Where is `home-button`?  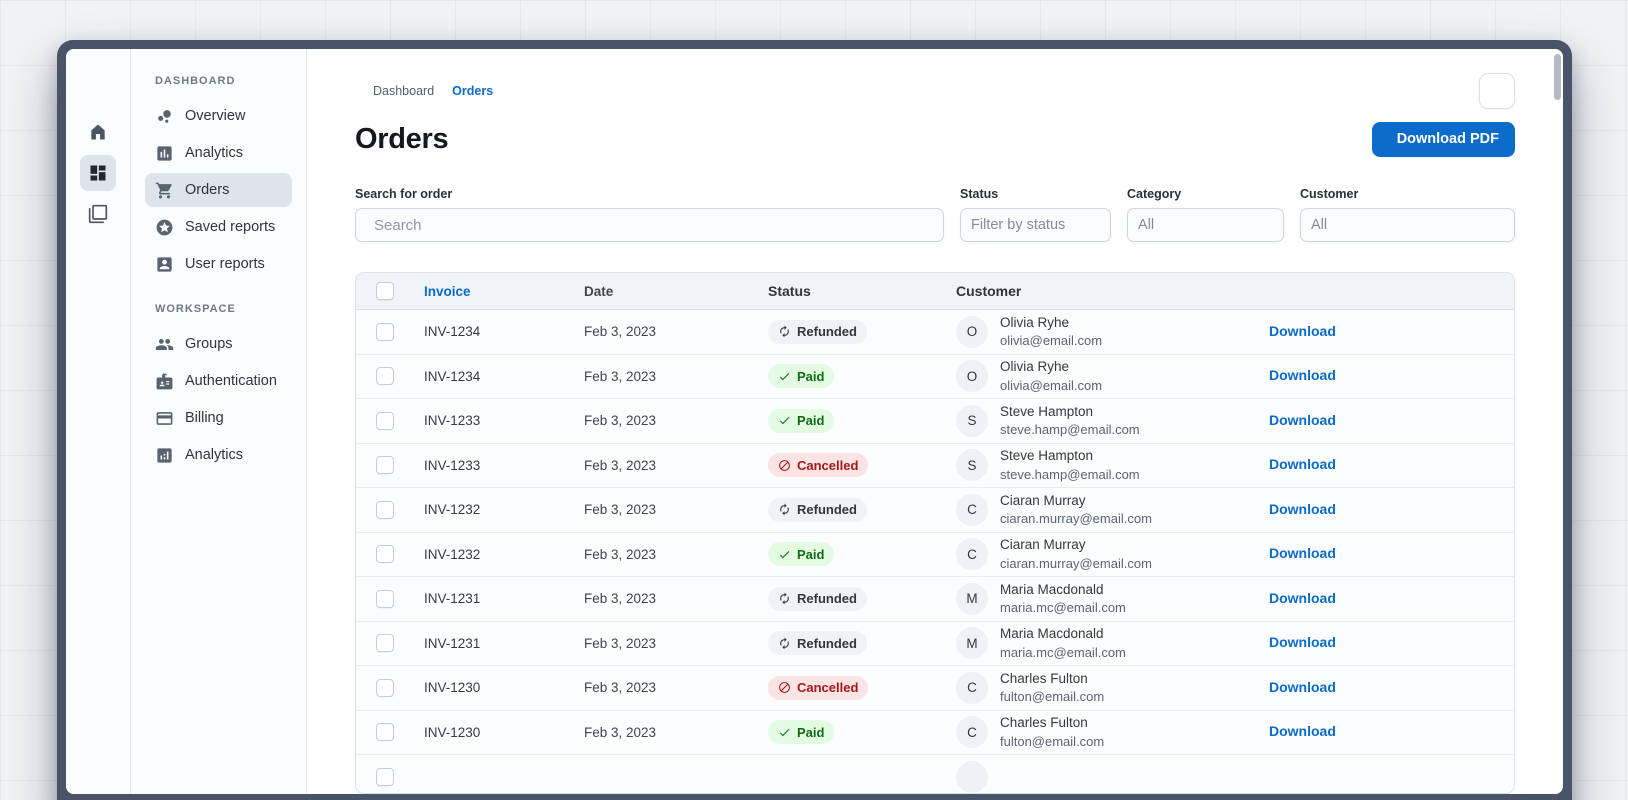 home-button is located at coordinates (98, 132).